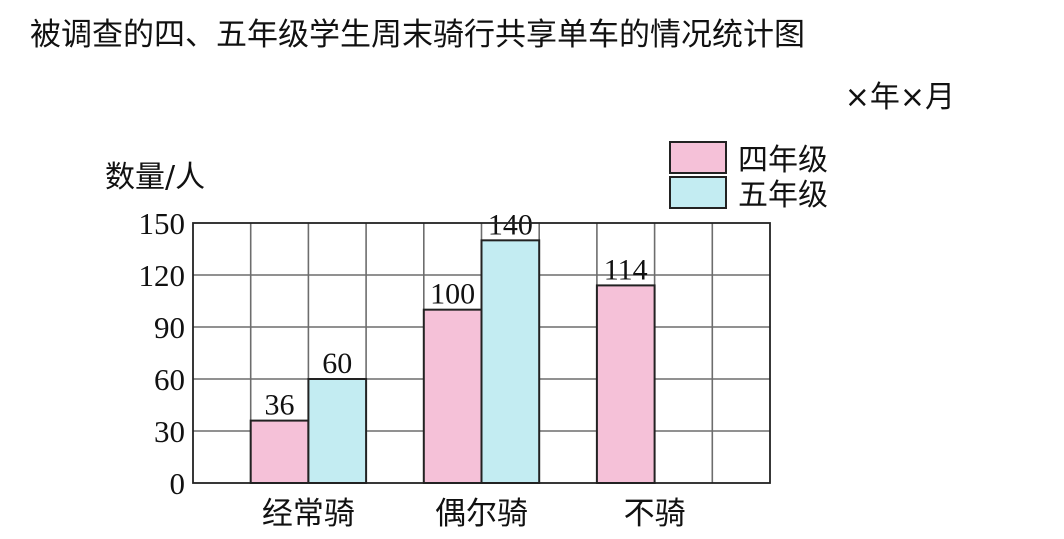 This screenshot has height=539, width=1064. Describe the element at coordinates (178, 483) in the screenshot. I see `y-tick-label: 0` at that location.